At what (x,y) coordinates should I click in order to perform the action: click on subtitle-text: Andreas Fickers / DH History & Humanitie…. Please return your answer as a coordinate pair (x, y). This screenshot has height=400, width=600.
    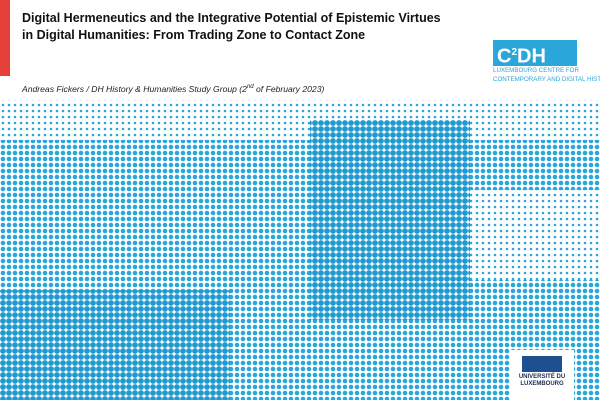
    Looking at the image, I should click on (134, 89).